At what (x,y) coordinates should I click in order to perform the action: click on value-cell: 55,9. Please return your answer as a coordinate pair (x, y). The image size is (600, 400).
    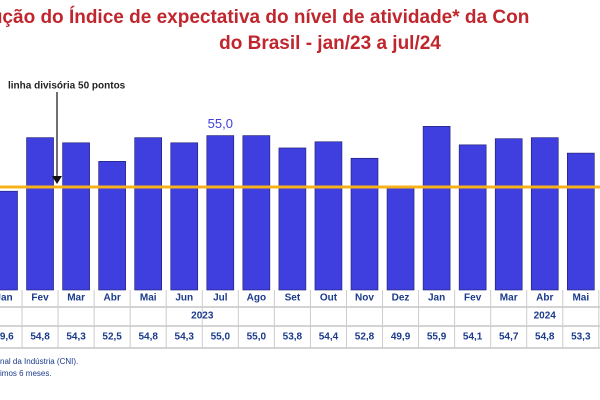
    Looking at the image, I should click on (437, 337).